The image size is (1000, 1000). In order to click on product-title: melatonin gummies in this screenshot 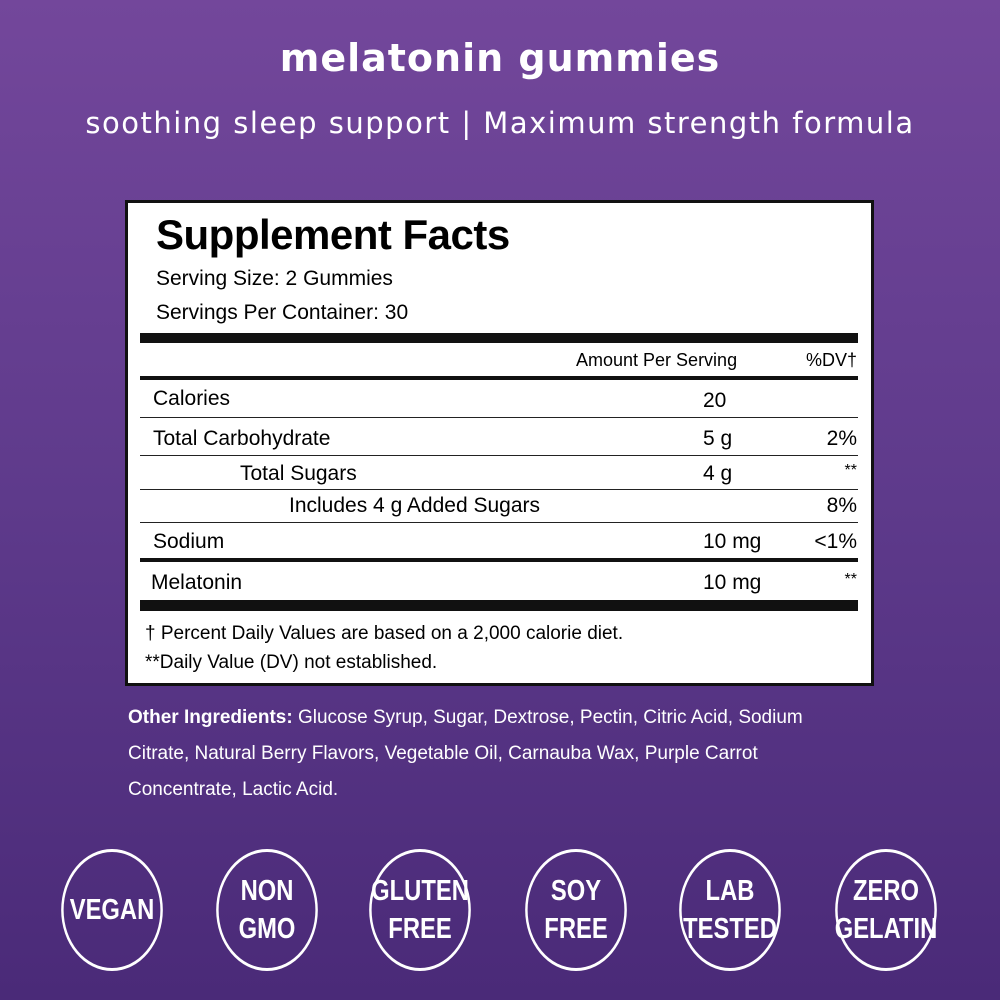, I will do `click(500, 58)`.